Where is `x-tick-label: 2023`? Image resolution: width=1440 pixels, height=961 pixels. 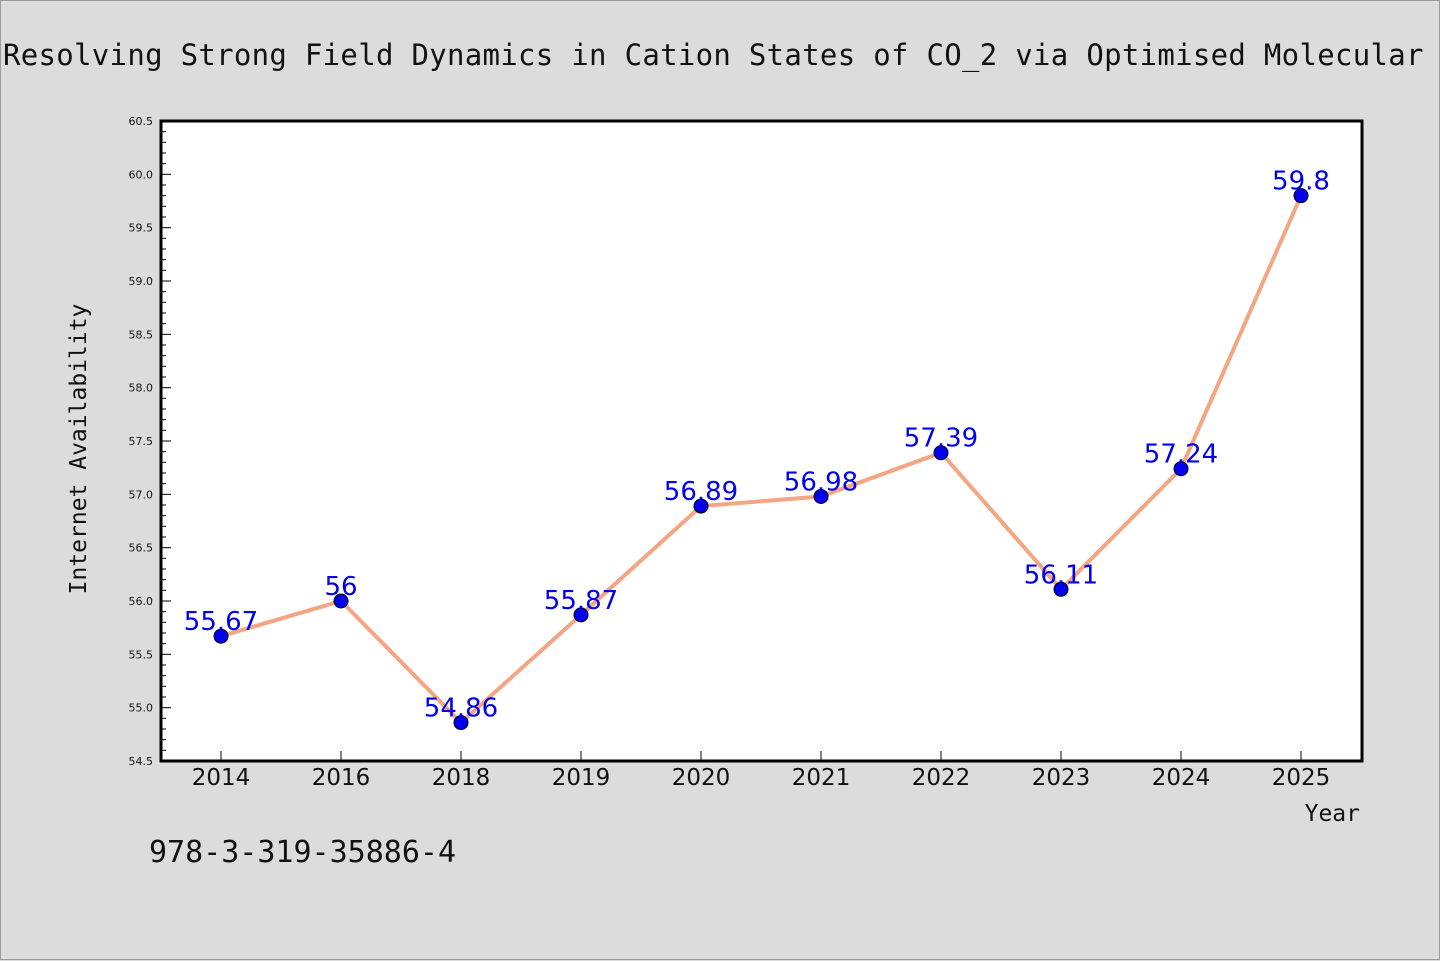
x-tick-label: 2023 is located at coordinates (1061, 778).